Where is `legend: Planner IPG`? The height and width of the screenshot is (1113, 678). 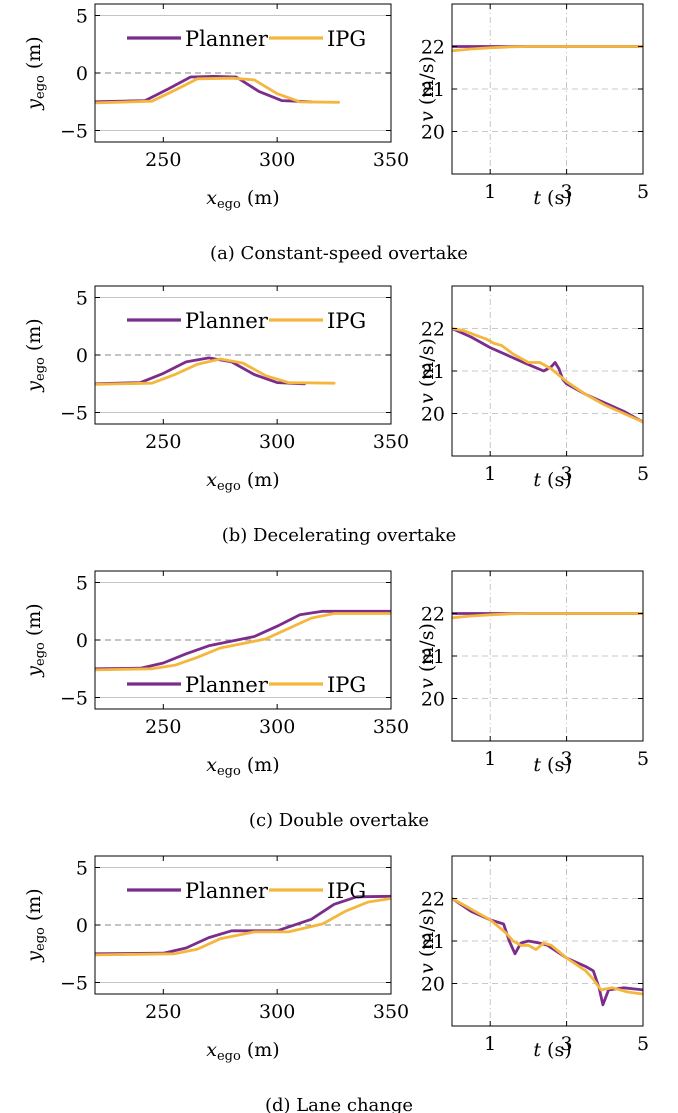 legend: Planner IPG is located at coordinates (246, 321).